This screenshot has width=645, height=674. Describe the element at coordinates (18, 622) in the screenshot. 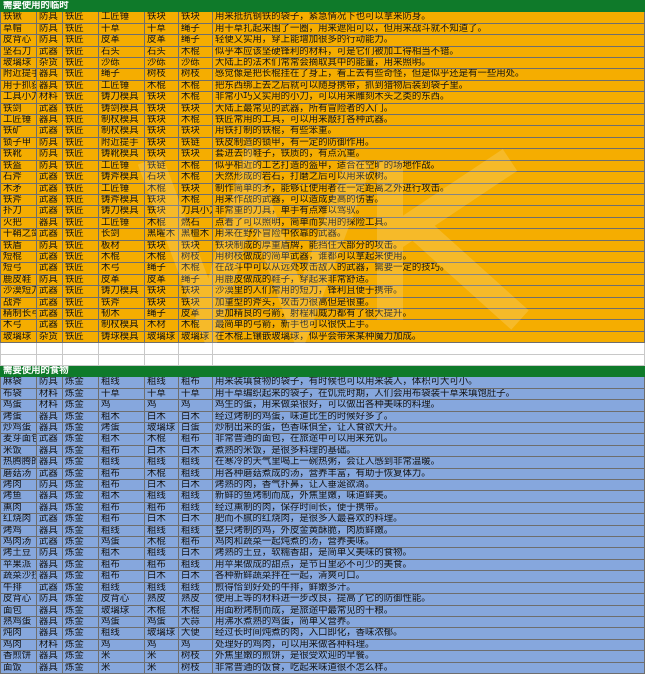

I see `item-name-cell: 熟鸡蛋` at that location.